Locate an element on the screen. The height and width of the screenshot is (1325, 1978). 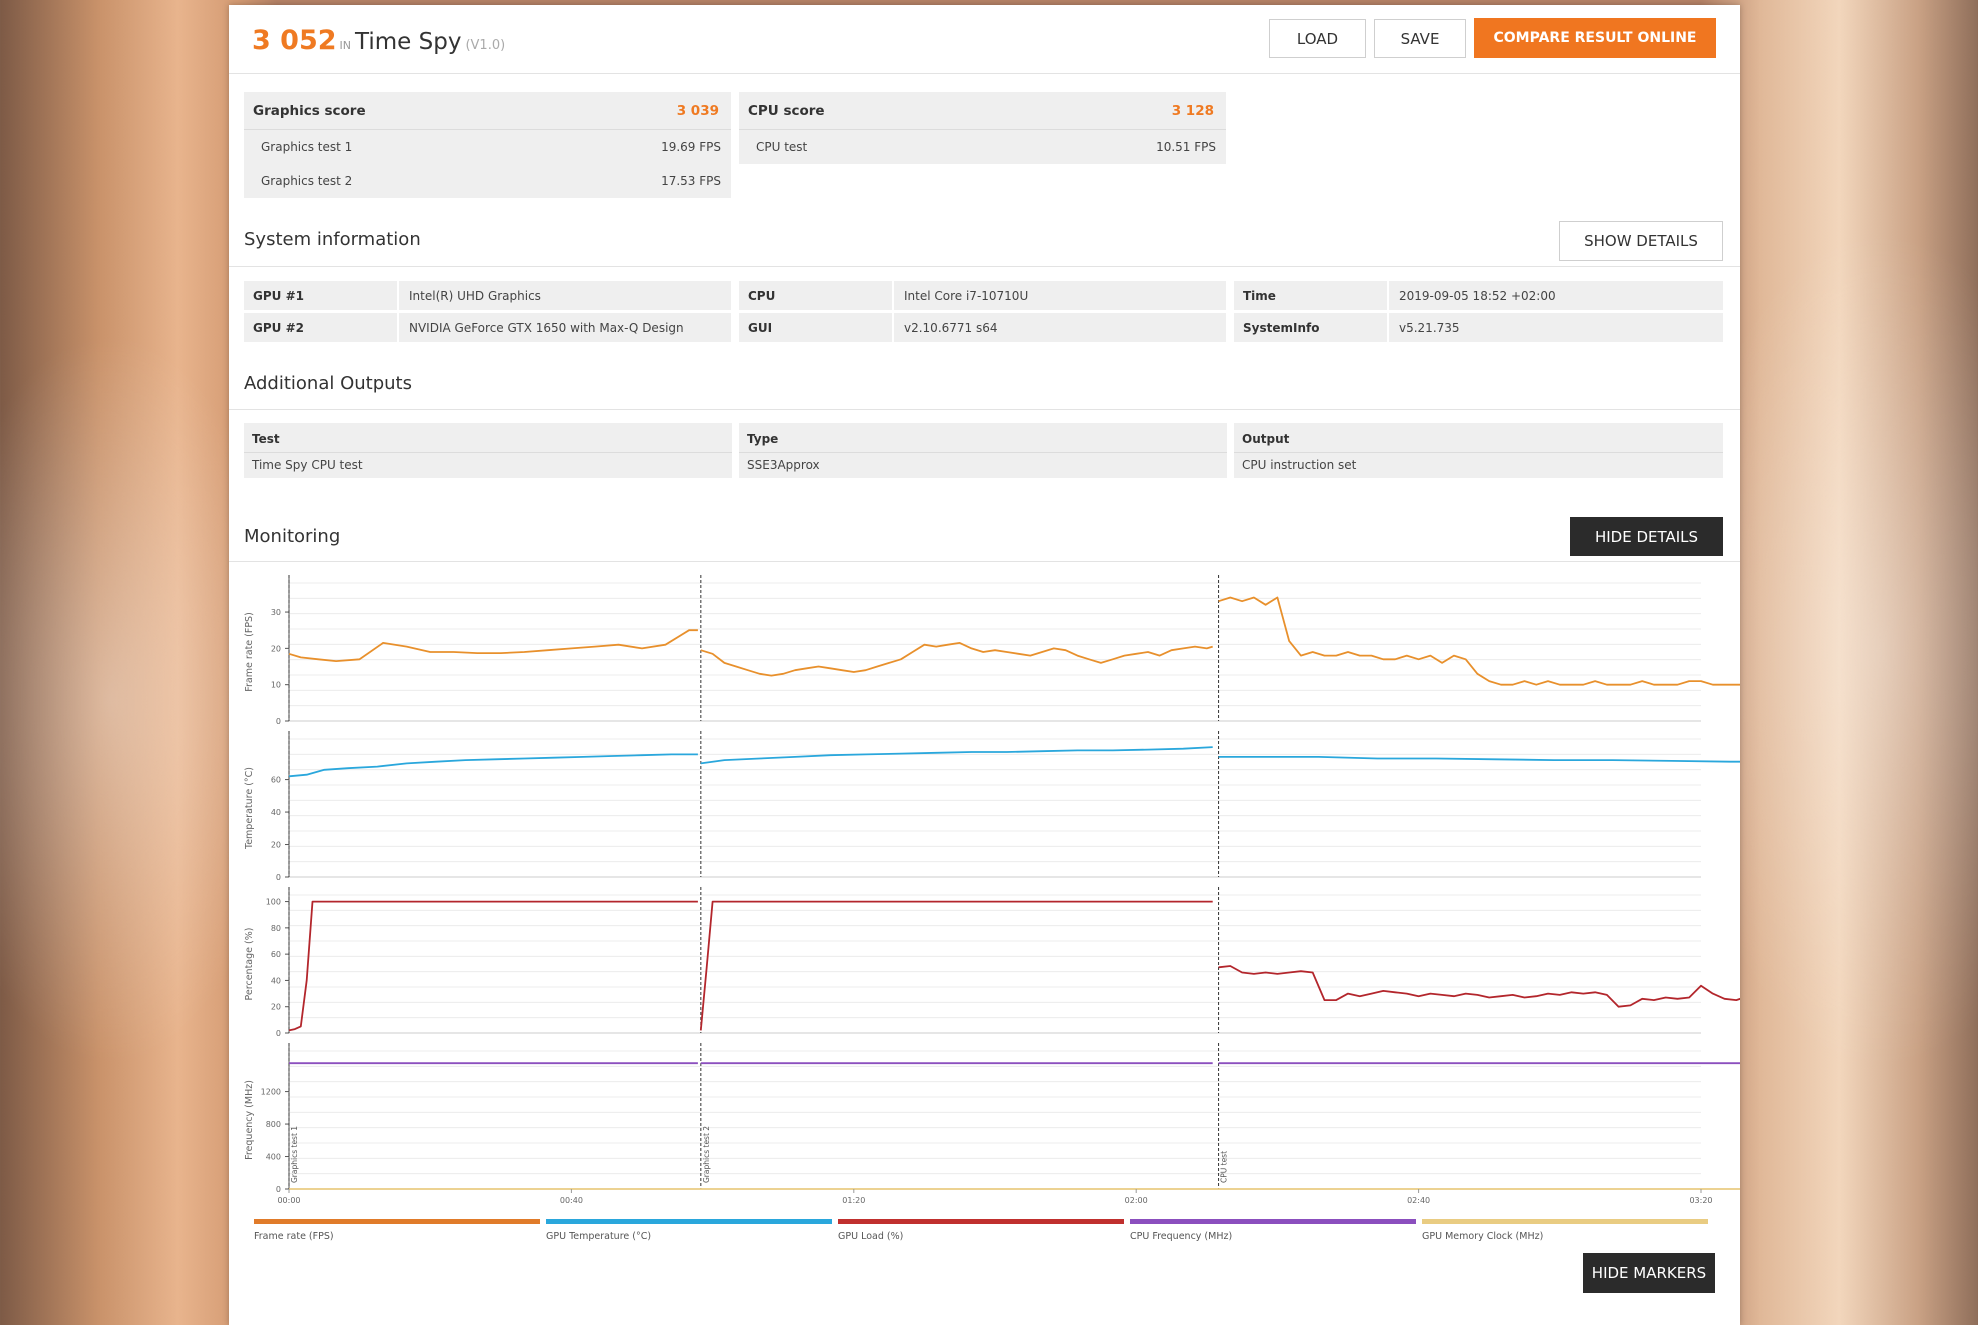
info-key-systeminfo: SystemInfo is located at coordinates (1310, 327).